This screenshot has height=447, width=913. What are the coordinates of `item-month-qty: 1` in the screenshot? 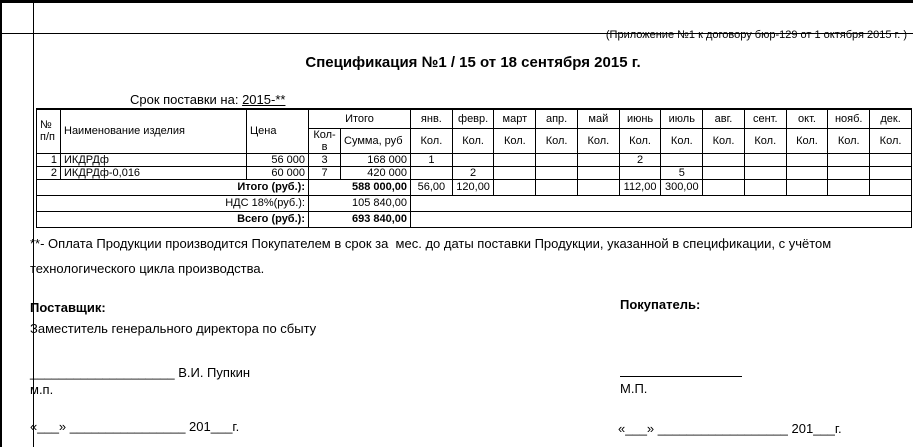 It's located at (431, 159).